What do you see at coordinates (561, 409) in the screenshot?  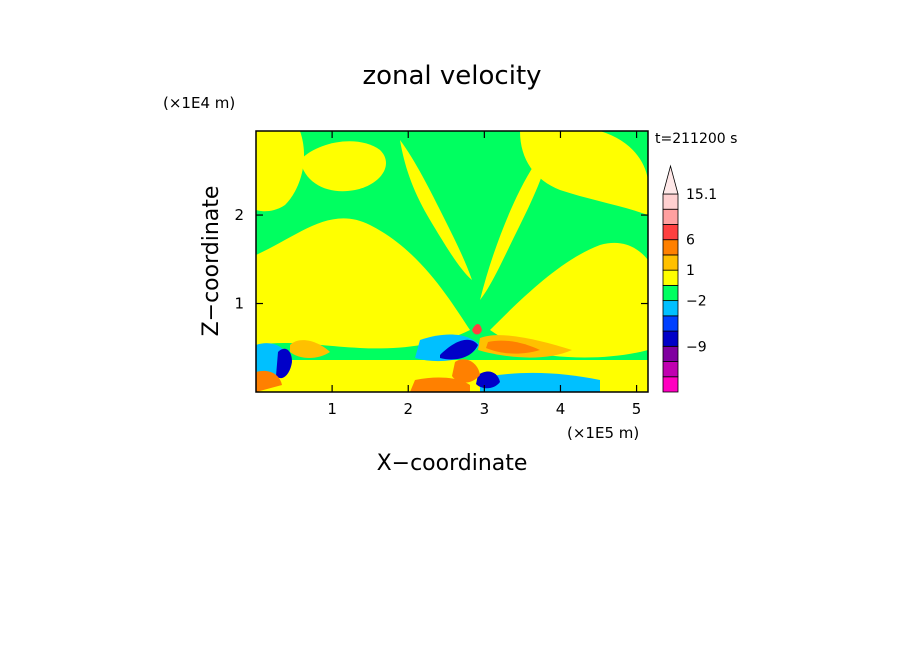 I see `x-tick-label: 4` at bounding box center [561, 409].